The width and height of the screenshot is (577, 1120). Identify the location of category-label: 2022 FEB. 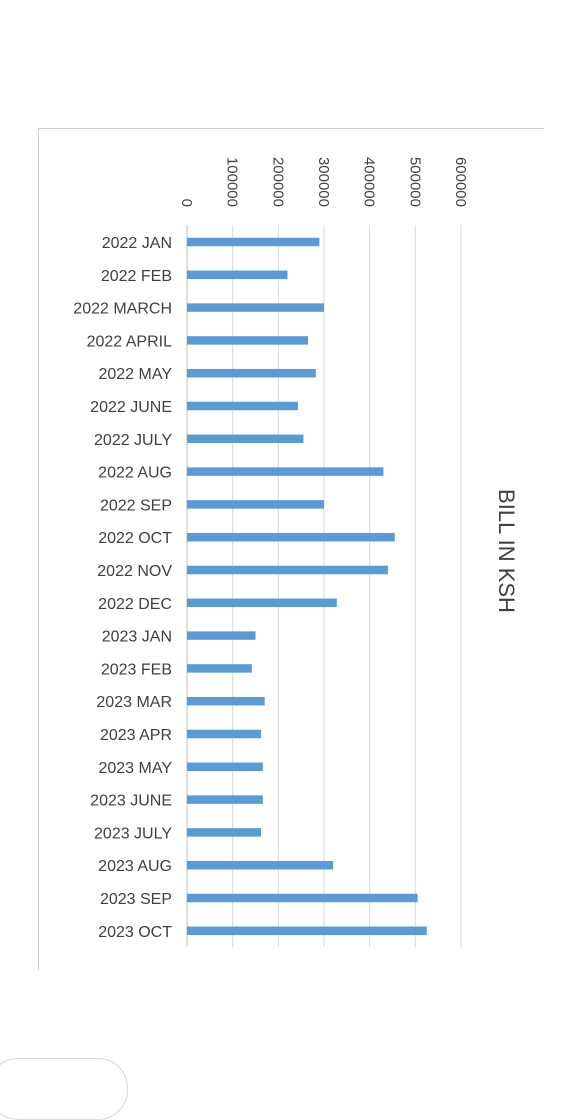
(136, 276).